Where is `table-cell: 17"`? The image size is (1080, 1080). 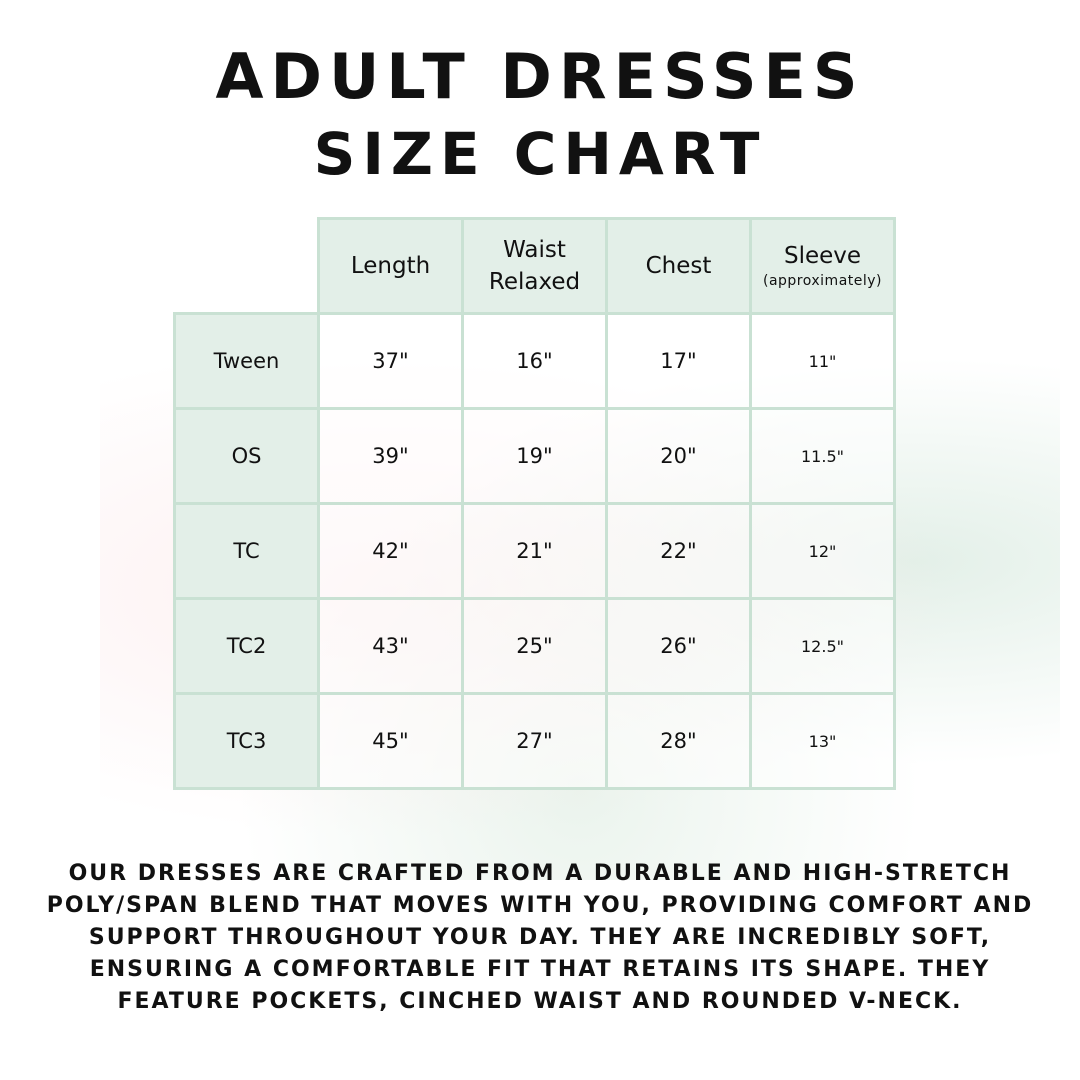
table-cell: 17" is located at coordinates (678, 361).